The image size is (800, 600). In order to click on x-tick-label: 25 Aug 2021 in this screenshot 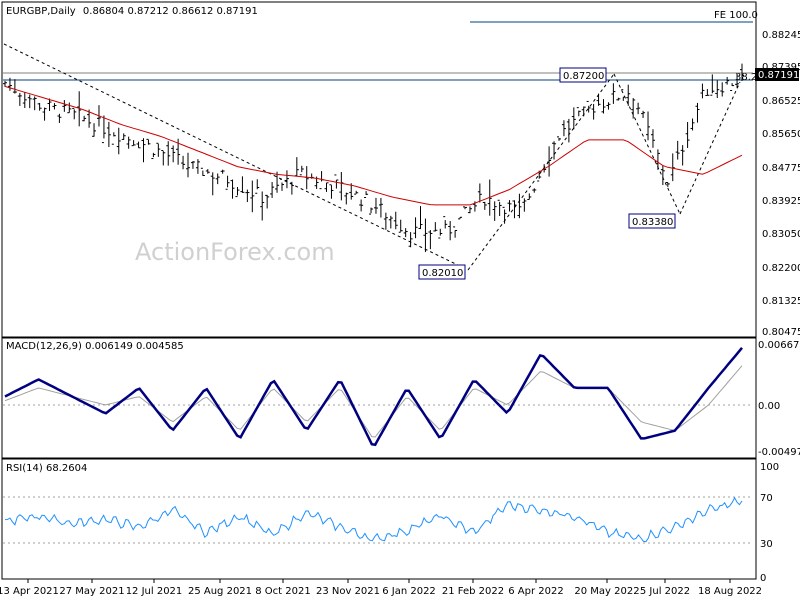, I will do `click(220, 591)`.